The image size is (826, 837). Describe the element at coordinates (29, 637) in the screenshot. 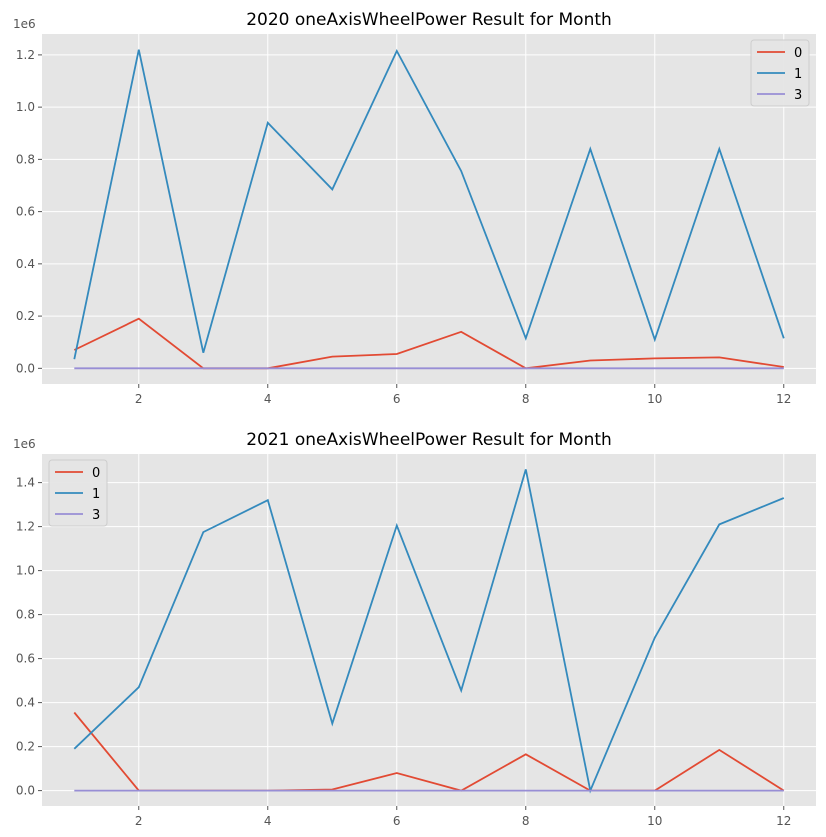

I see `y-axis-ticks: 0.0 0.2 0.4 0.6 0.8 1.0 1.2 1.4` at that location.